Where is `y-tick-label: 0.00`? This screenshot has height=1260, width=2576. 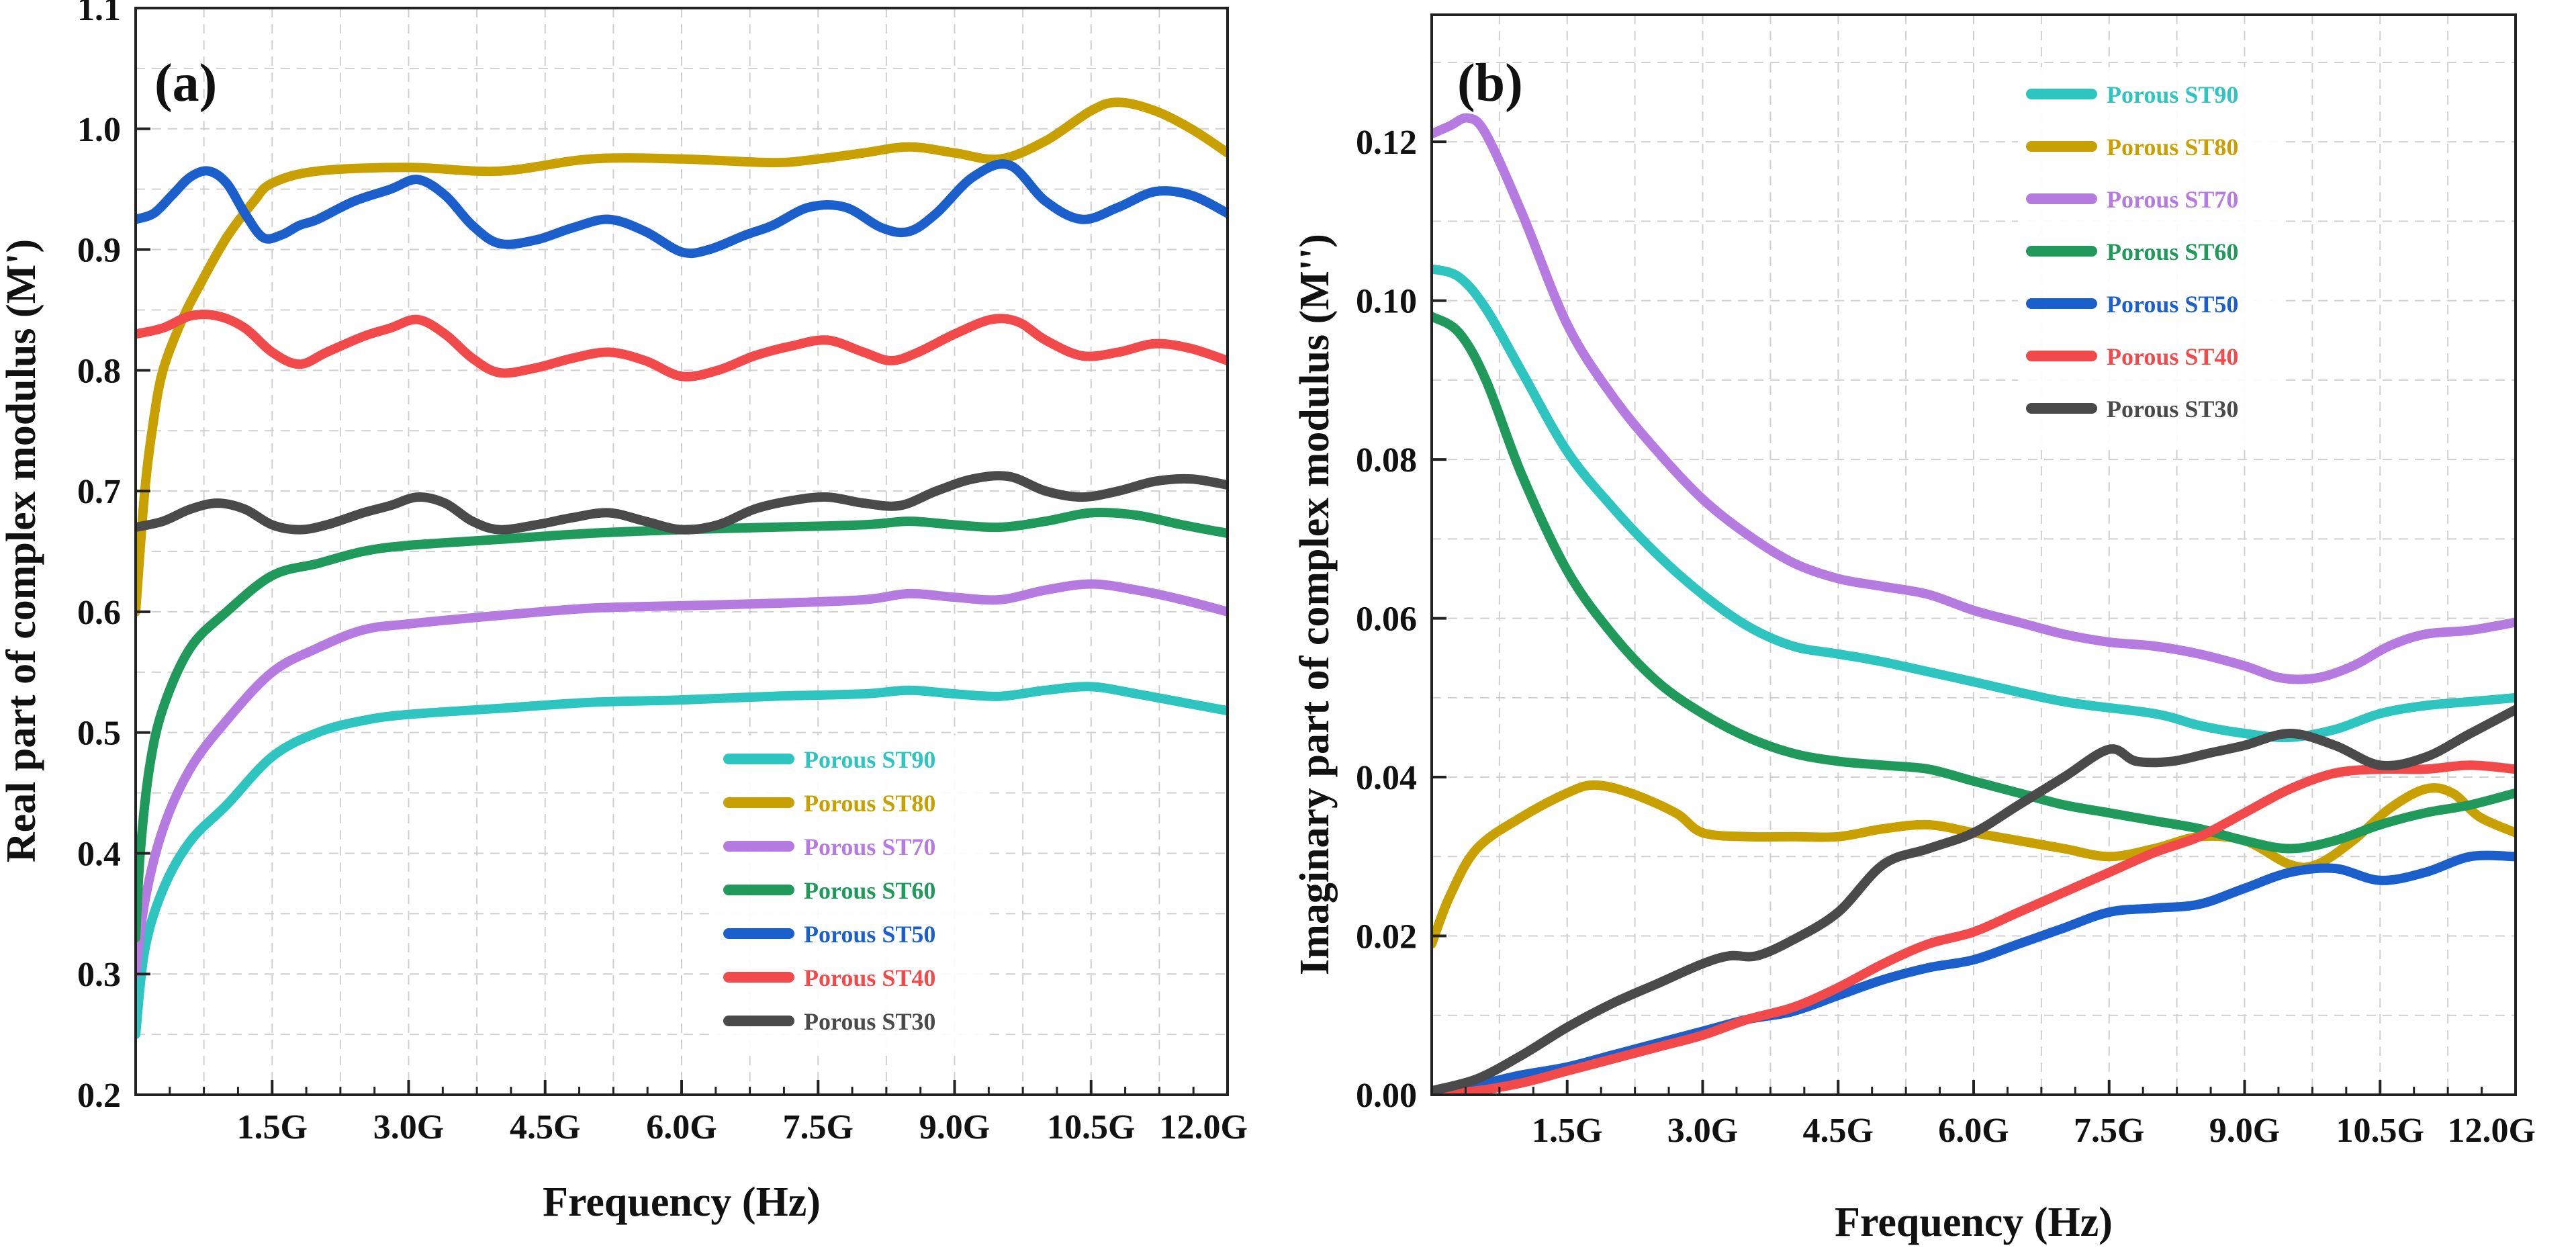 y-tick-label: 0.00 is located at coordinates (1386, 1096).